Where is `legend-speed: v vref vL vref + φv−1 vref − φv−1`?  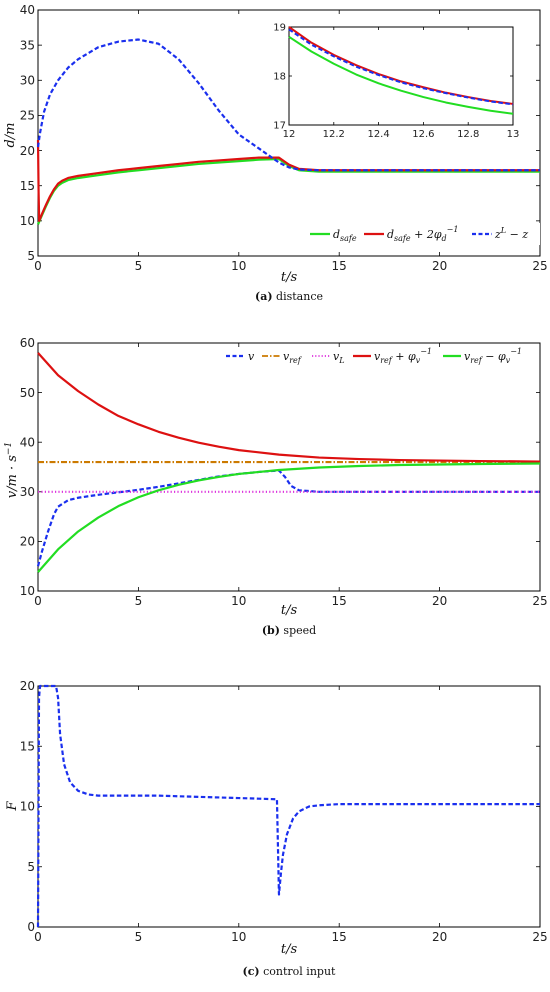 legend-speed: v vref vL vref + φv−1 vref − φv−1 is located at coordinates (374, 356).